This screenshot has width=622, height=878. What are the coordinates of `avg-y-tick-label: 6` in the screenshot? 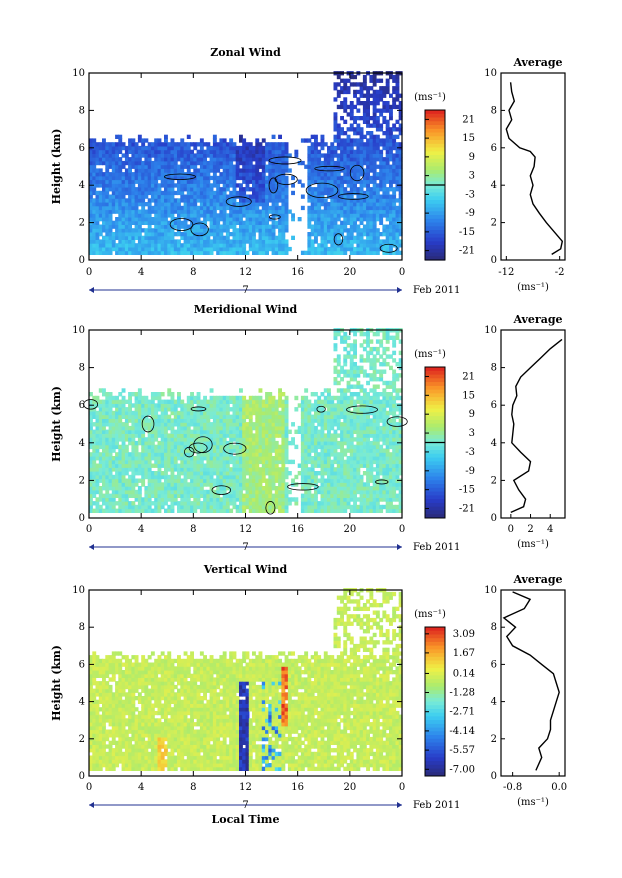 It's located at (494, 148).